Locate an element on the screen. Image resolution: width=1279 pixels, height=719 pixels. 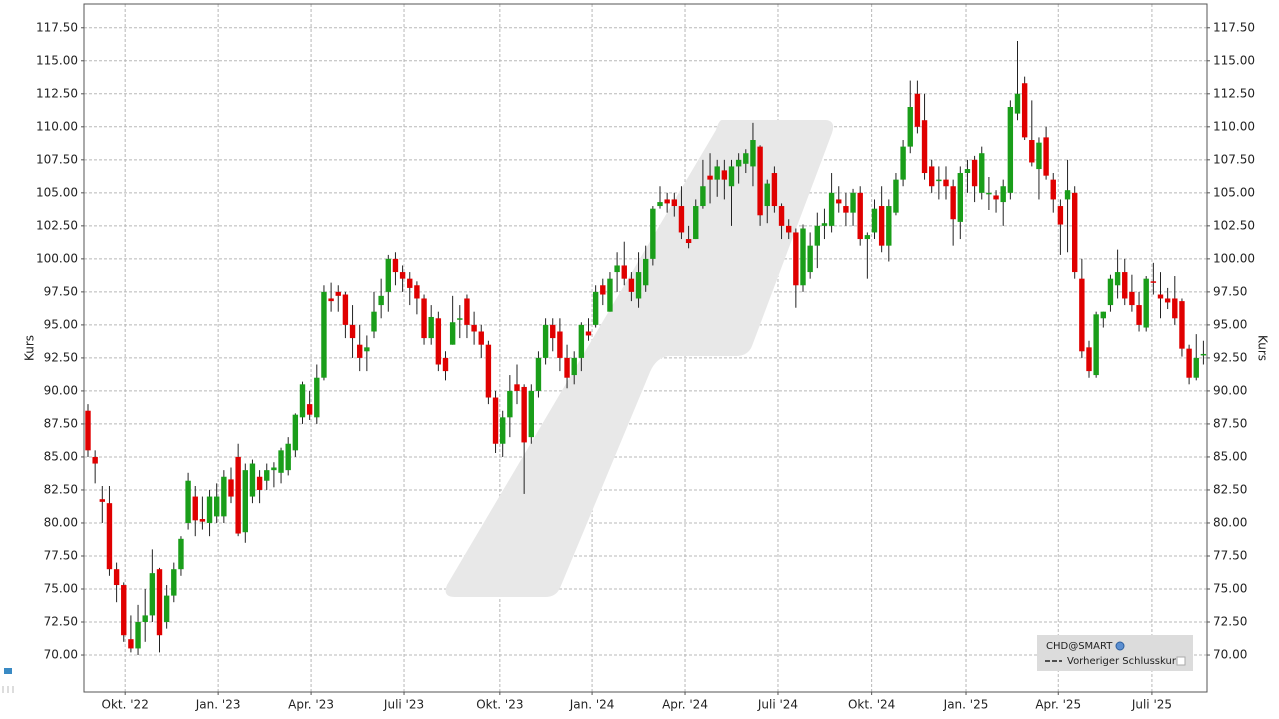
x-tick-label: Juli '23 is located at coordinates (403, 705).